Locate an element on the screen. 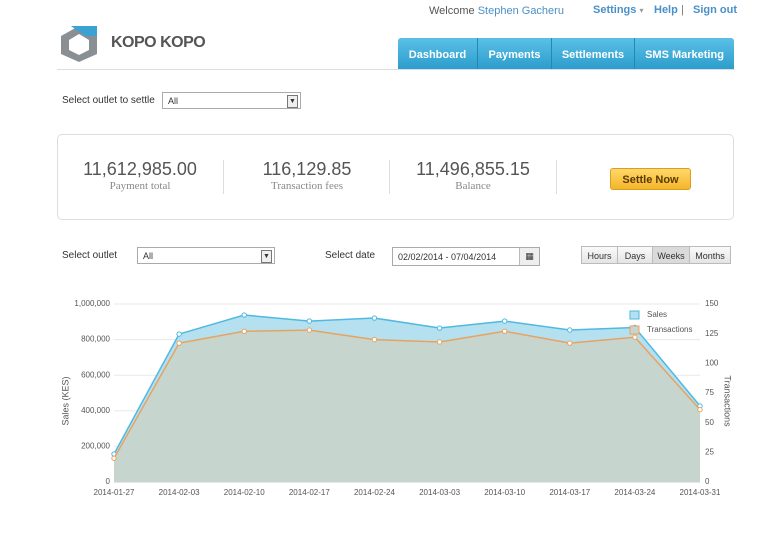 The height and width of the screenshot is (553, 777). outlet-select: All ▼ is located at coordinates (206, 255).